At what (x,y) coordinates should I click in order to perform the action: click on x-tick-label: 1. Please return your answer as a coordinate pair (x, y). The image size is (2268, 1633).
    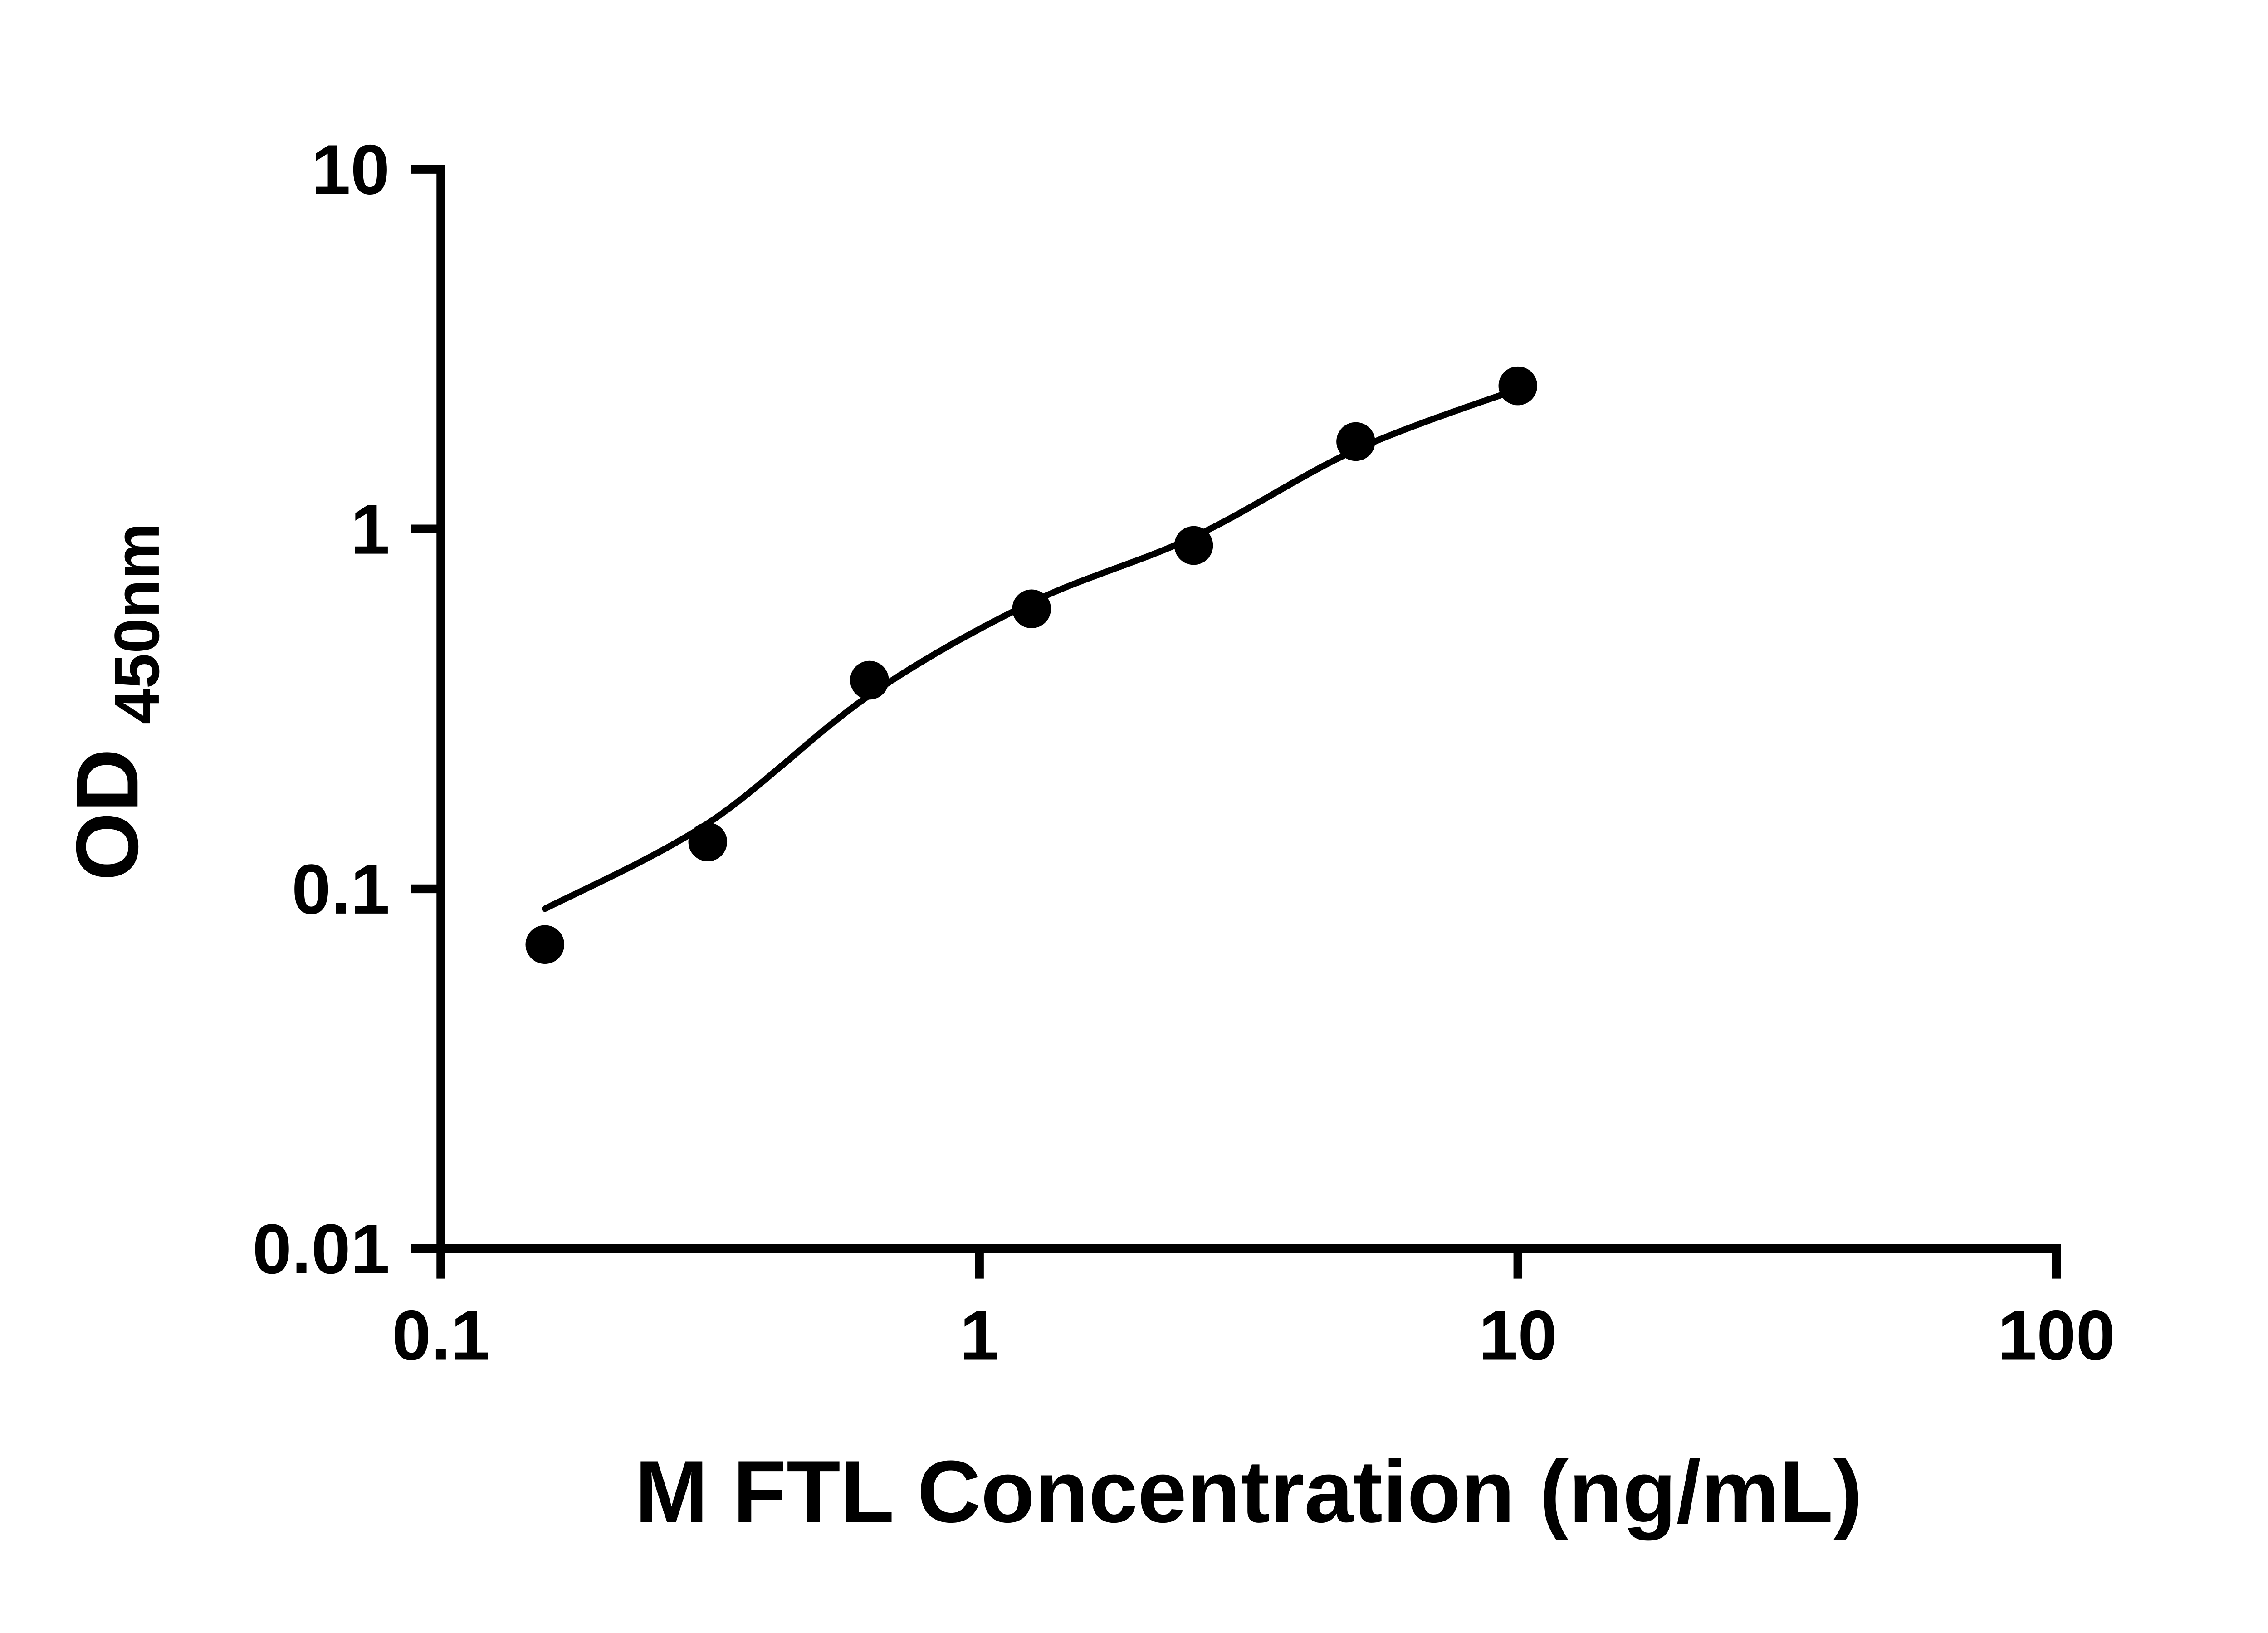
    Looking at the image, I should click on (980, 1335).